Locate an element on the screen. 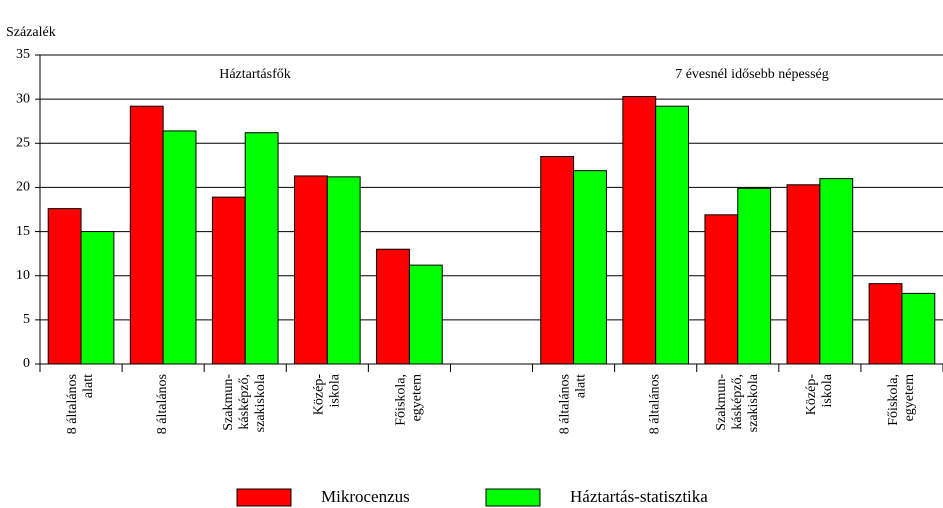  y-tick-label: 0 is located at coordinates (26, 363).